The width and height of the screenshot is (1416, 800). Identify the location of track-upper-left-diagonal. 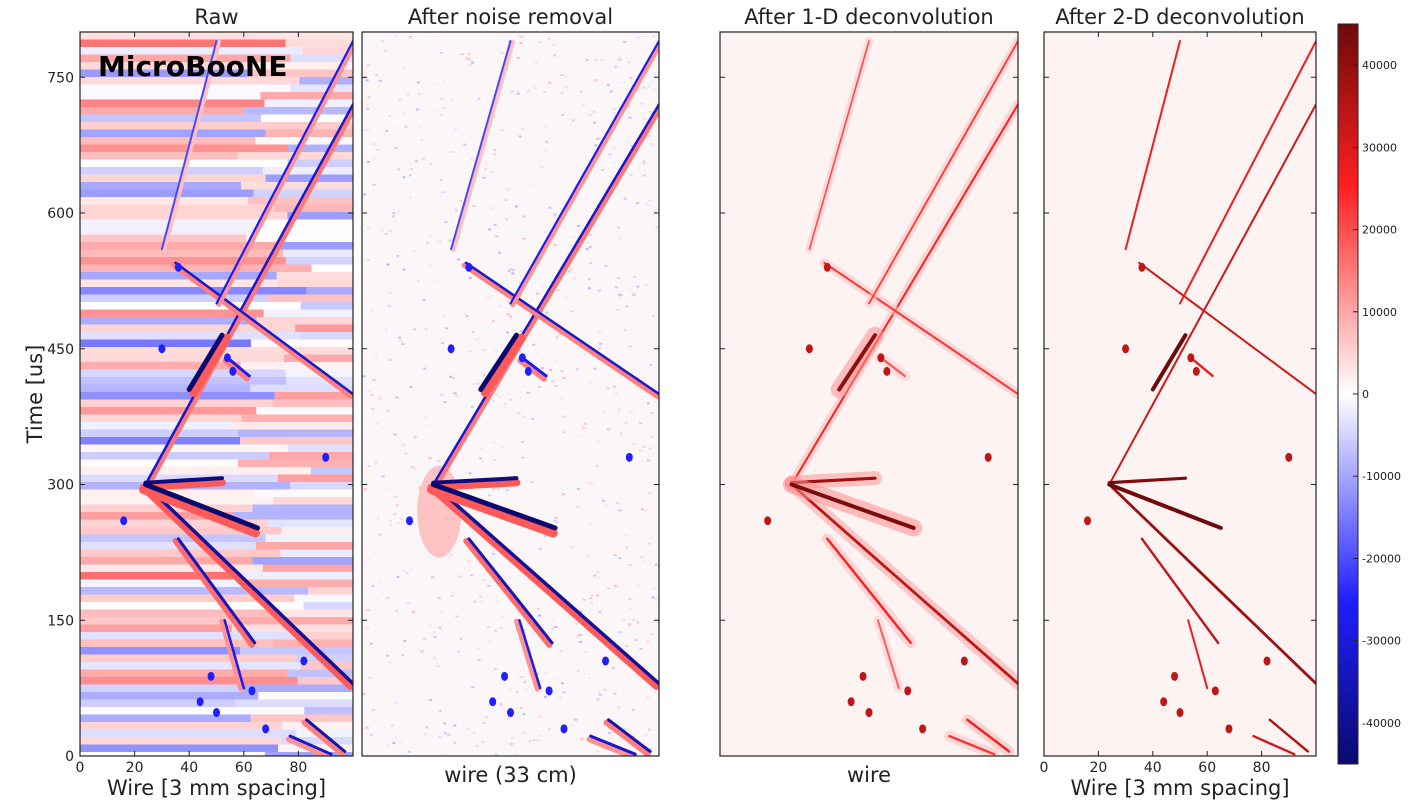
(1152, 145).